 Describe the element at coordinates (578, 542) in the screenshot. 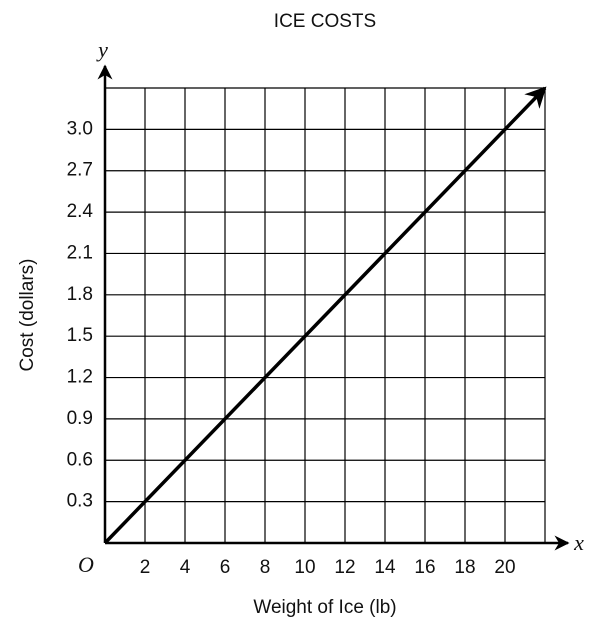

I see `x-axis-letter: x` at that location.